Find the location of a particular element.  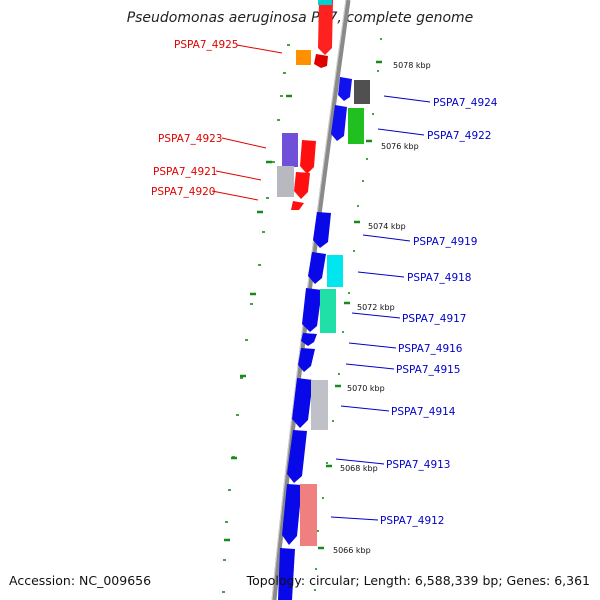

kbp-label: 5076 kbp is located at coordinates (400, 146).